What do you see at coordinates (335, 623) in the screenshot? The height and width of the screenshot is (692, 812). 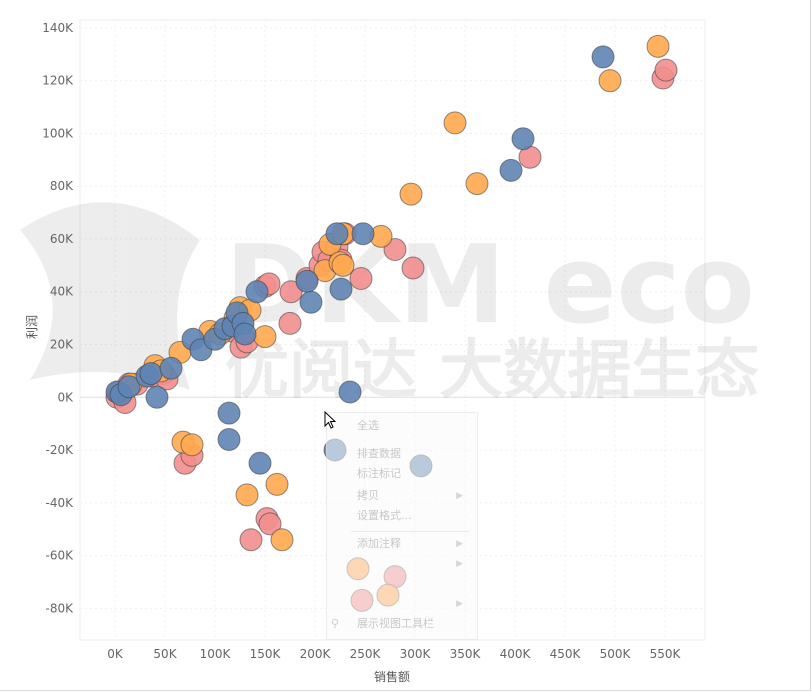 I see `search-icon: ⚲` at bounding box center [335, 623].